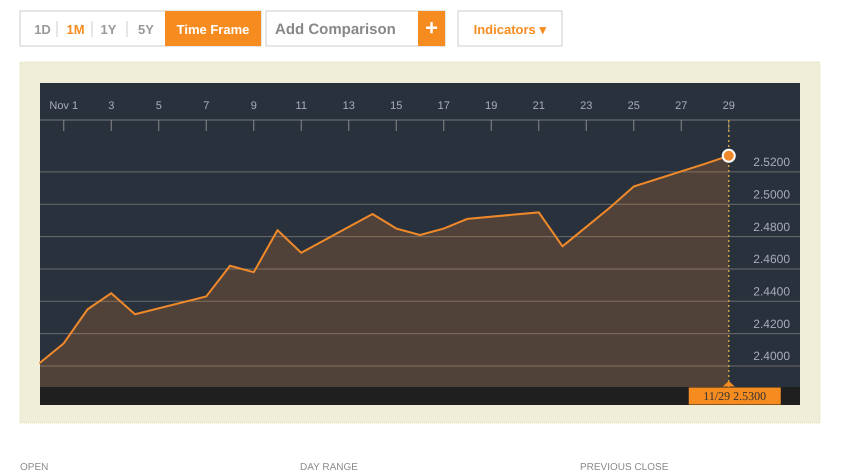  What do you see at coordinates (681, 106) in the screenshot?
I see `x-tick-label: 27` at bounding box center [681, 106].